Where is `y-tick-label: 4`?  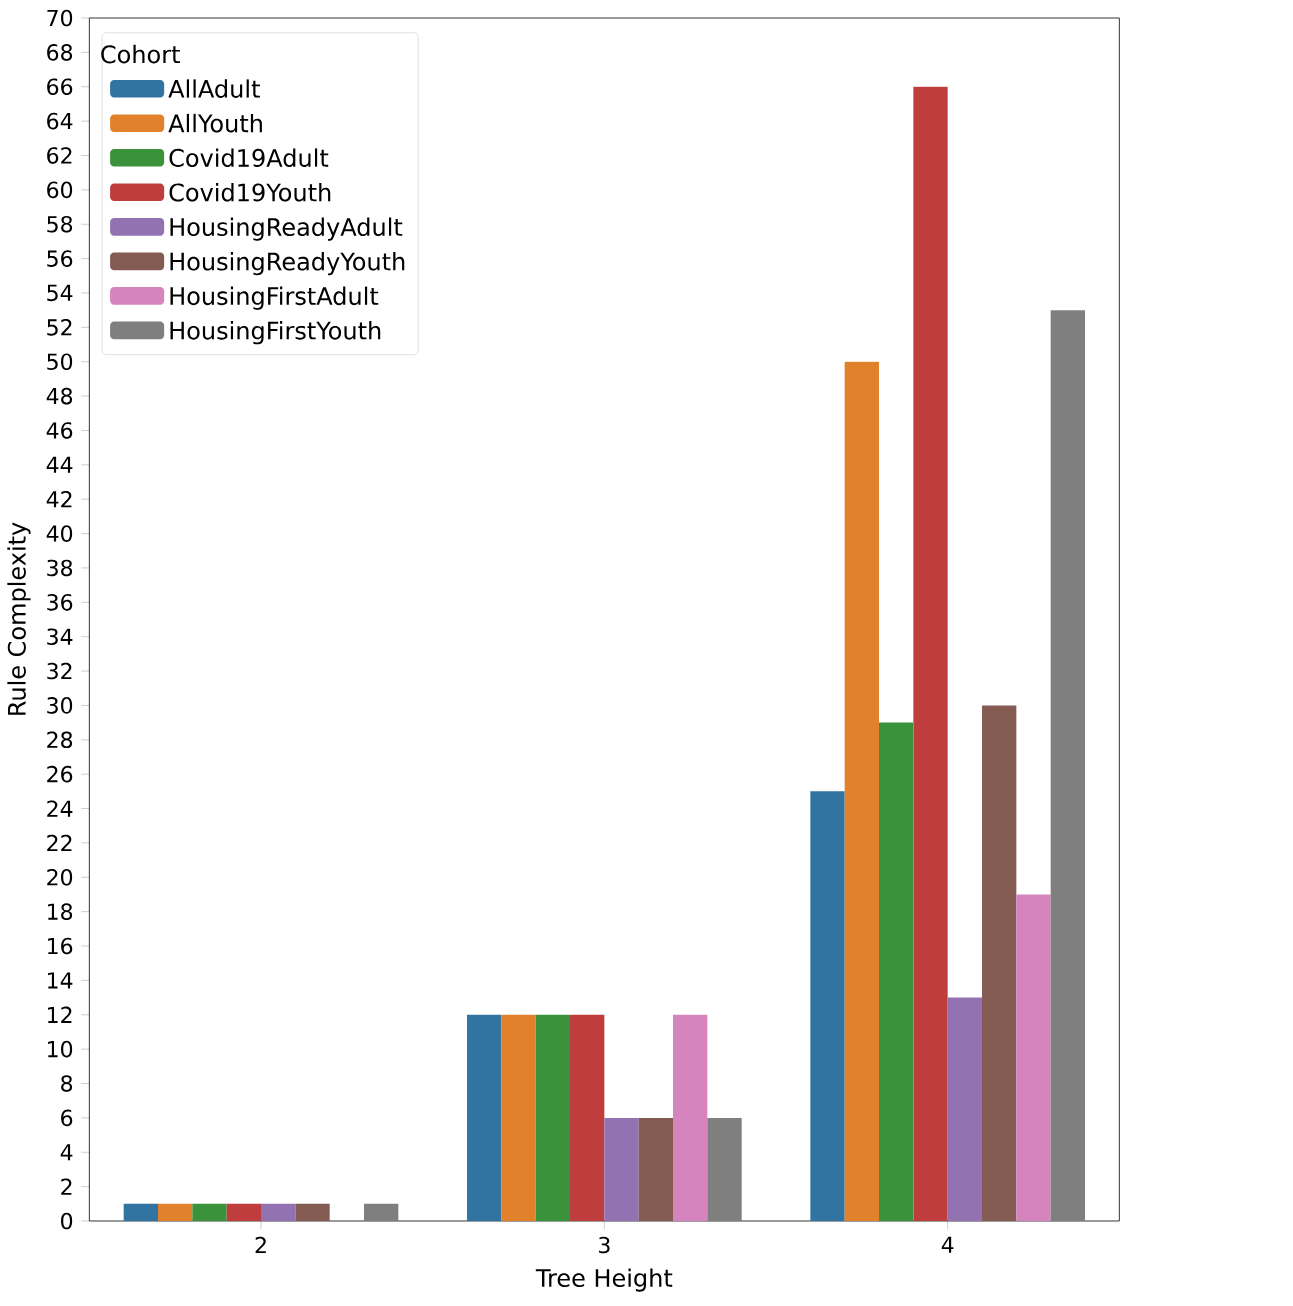 y-tick-label: 4 is located at coordinates (66, 1152).